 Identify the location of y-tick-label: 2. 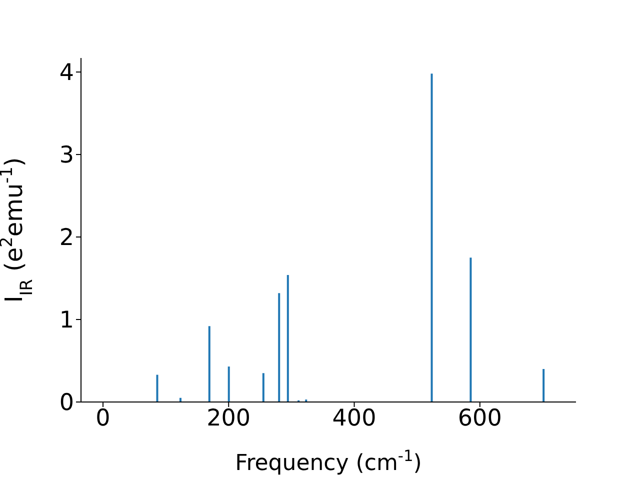
(66, 238).